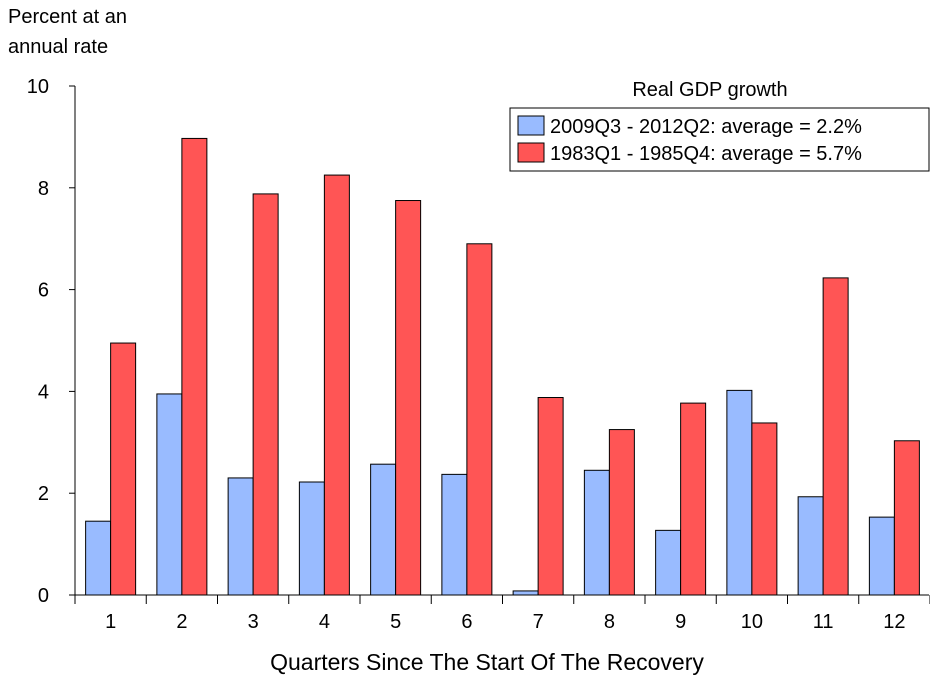 The width and height of the screenshot is (930, 681). I want to click on y-axis-label: Percent at an annual rate, so click(67, 32).